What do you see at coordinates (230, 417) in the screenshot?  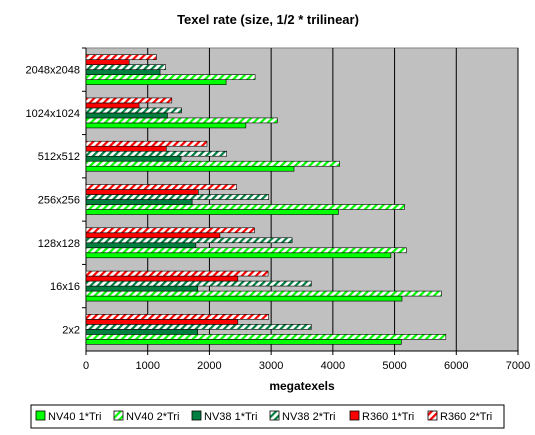 I see `legend-label: NV38 1*Tri` at bounding box center [230, 417].